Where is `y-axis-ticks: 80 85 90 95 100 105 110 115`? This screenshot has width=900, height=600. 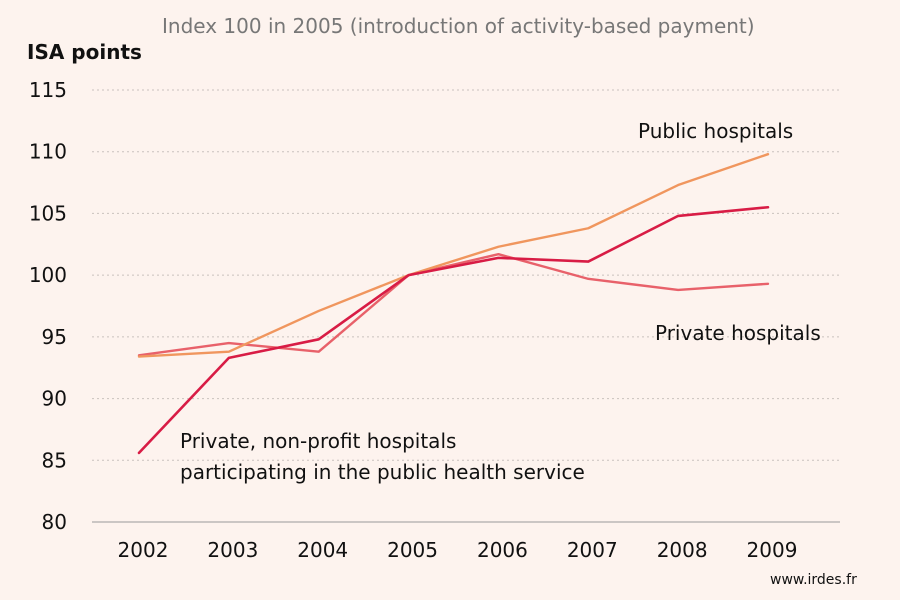
y-axis-ticks: 80 85 90 95 100 105 110 115 is located at coordinates (48, 306).